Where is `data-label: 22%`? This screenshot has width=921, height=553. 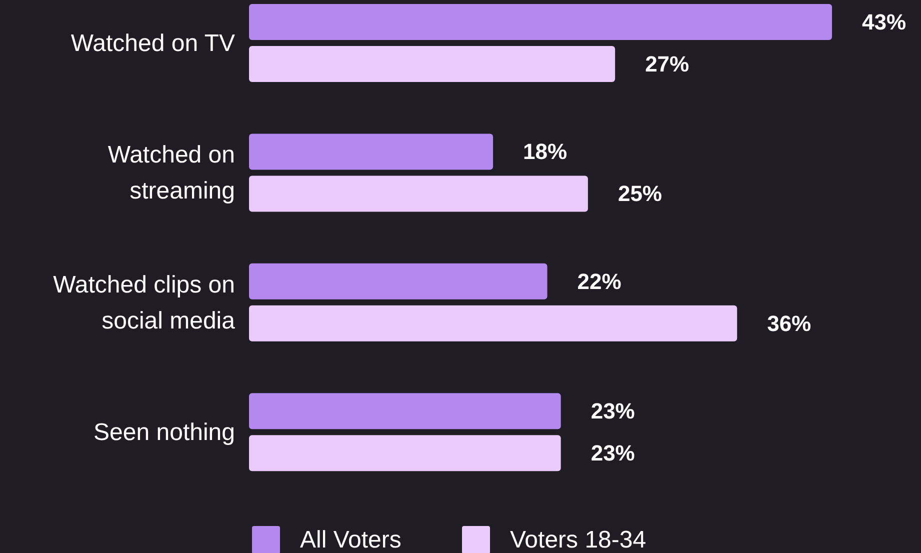
data-label: 22% is located at coordinates (599, 281).